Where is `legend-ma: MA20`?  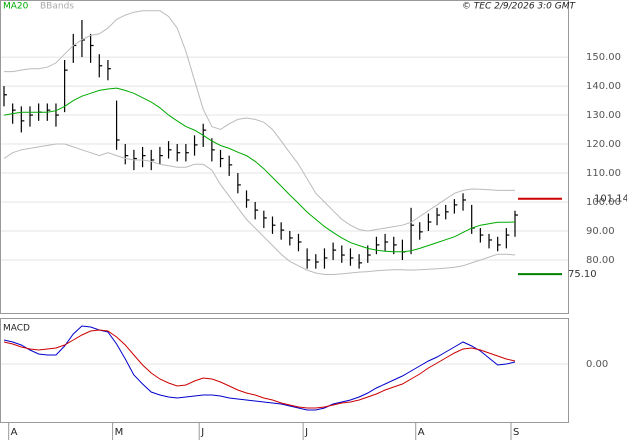 legend-ma: MA20 is located at coordinates (16, 7).